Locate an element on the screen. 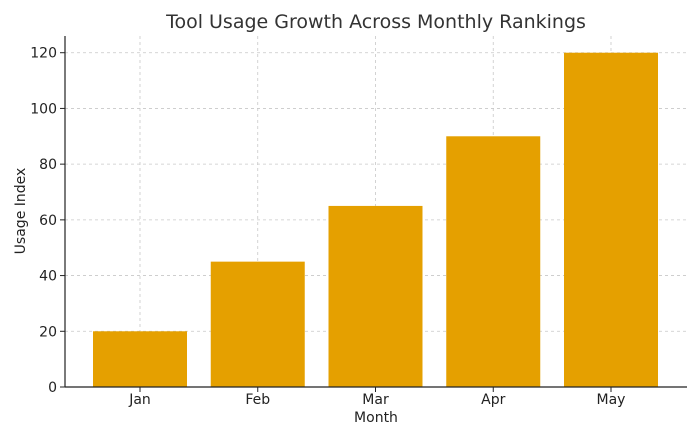 This screenshot has height=438, width=700. y-axis-label: Usage Index is located at coordinates (21, 211).